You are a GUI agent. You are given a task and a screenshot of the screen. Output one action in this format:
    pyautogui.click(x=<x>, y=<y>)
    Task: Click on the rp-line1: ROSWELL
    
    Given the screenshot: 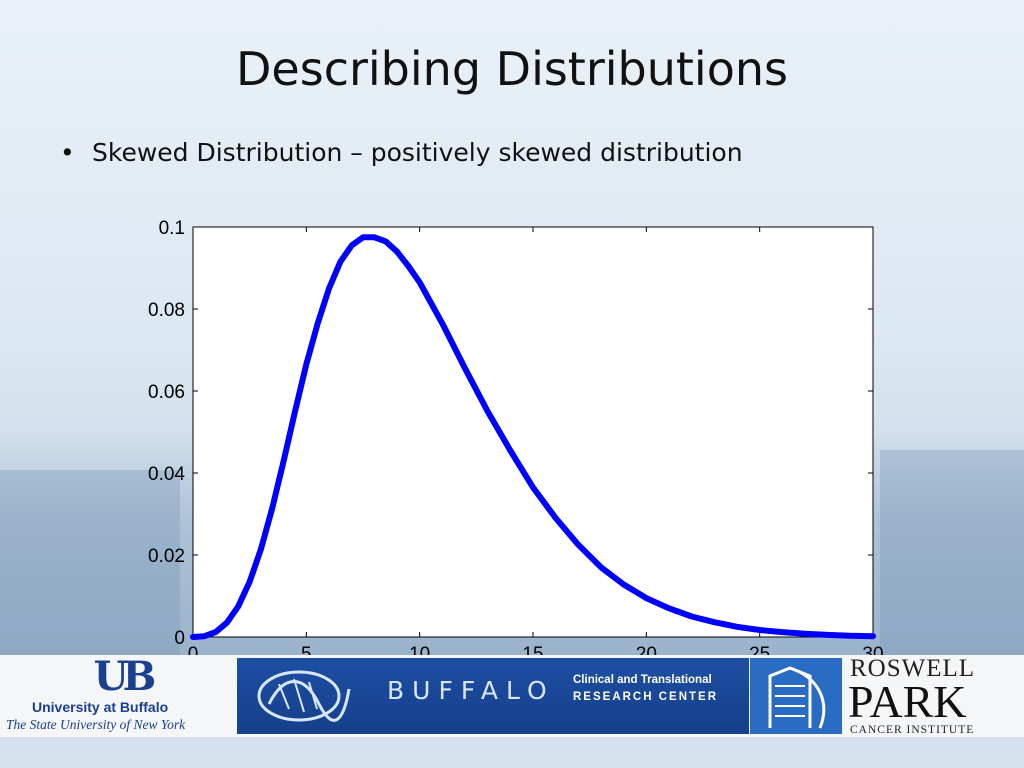 What is the action you would take?
    pyautogui.click(x=913, y=668)
    